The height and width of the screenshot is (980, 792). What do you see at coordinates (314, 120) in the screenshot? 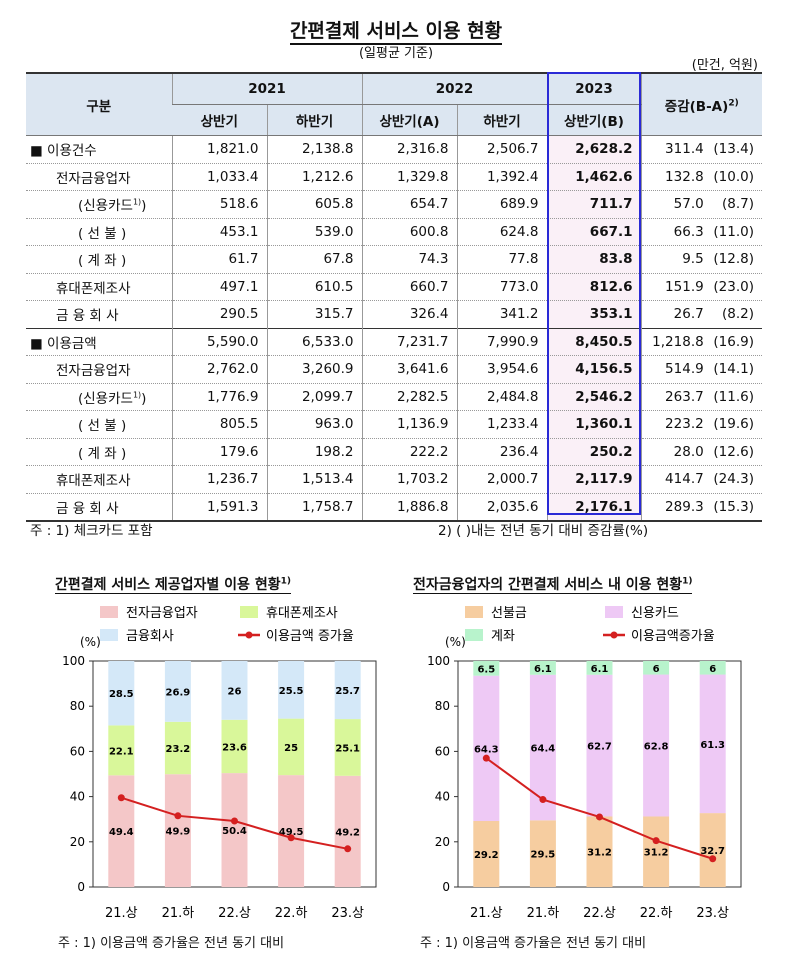
I see `subheader: 하반기` at bounding box center [314, 120].